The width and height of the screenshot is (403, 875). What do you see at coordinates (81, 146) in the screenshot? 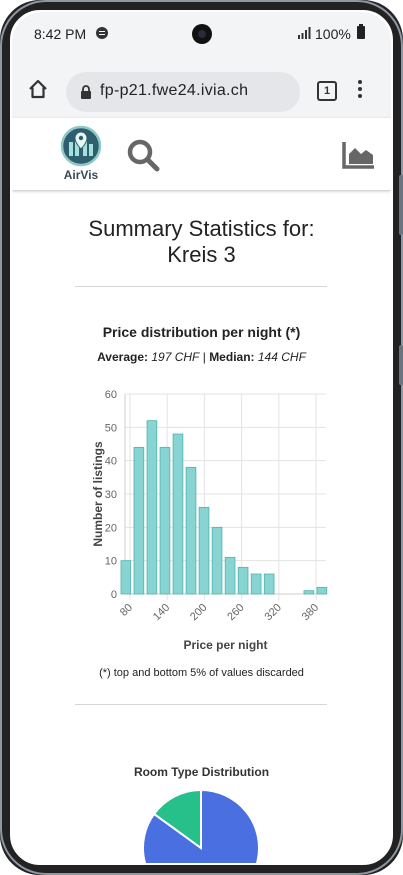
I see `logo-icon` at bounding box center [81, 146].